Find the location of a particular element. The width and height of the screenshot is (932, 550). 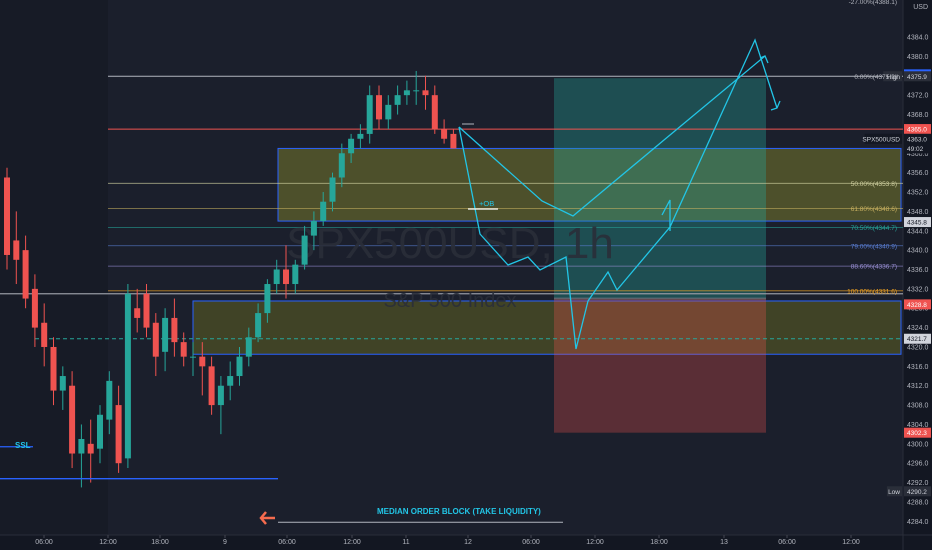

projection-path-secondary is located at coordinates (612, 136).